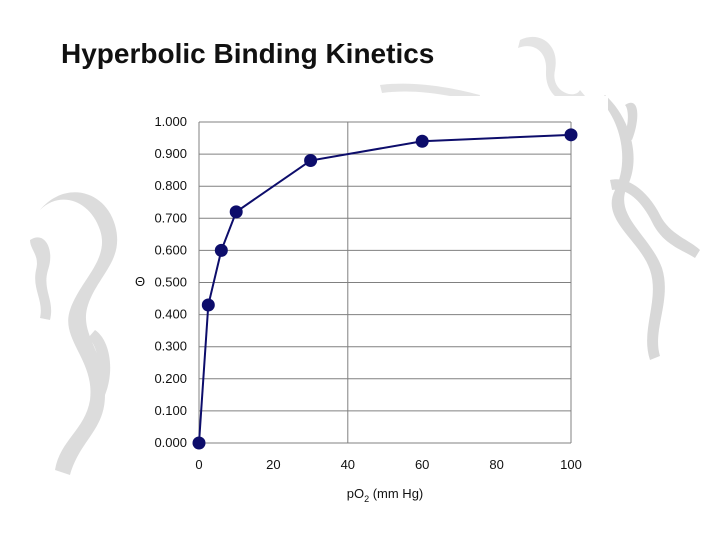 This screenshot has width=720, height=540. Describe the element at coordinates (496, 464) in the screenshot. I see `x-tick-label: 80` at that location.